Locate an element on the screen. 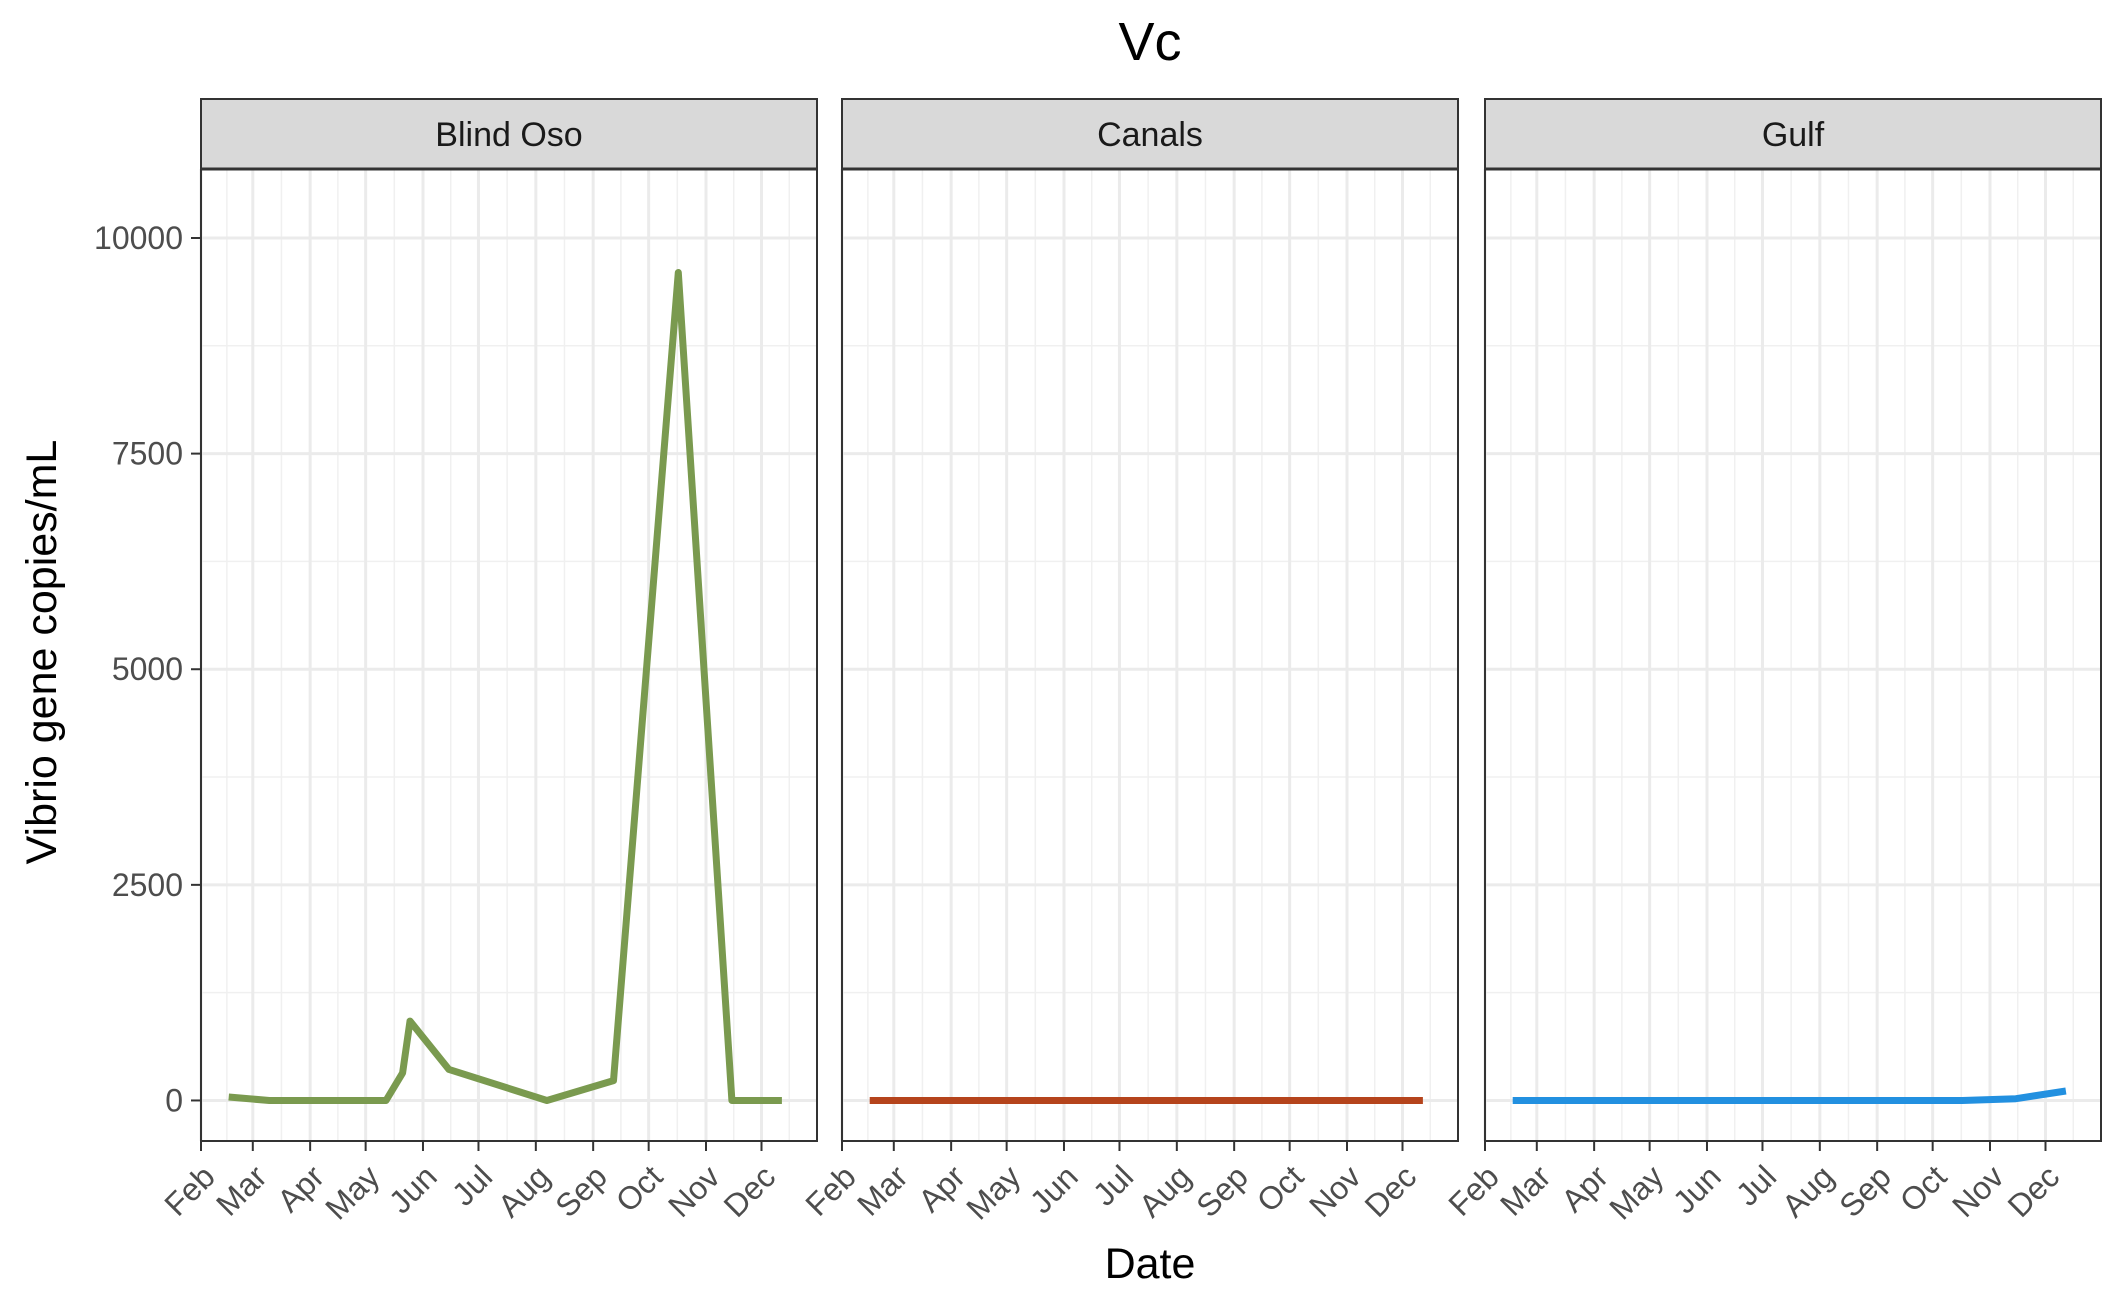  y-tick-label: 7500 is located at coordinates (147, 454).